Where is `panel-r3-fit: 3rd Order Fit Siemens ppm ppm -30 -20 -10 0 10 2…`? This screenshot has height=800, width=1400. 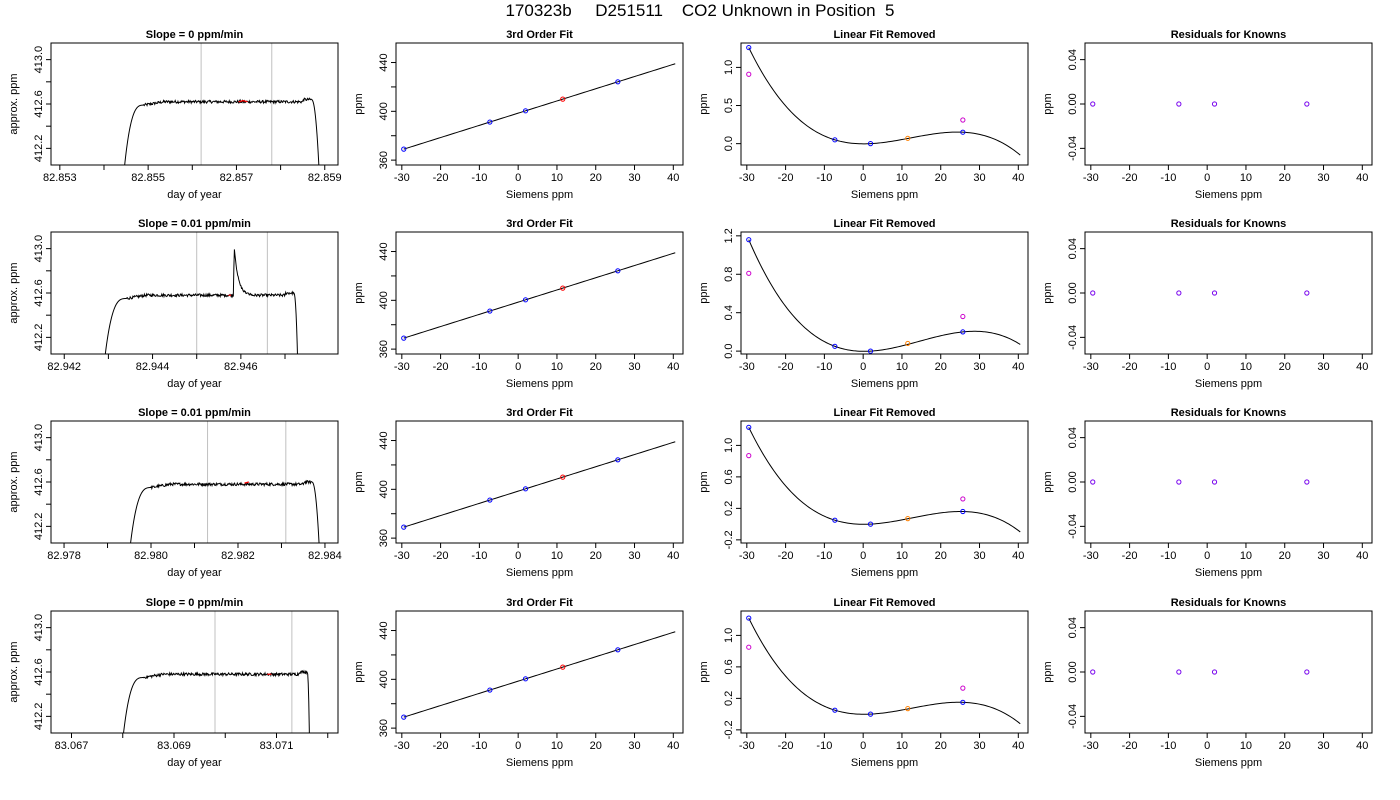 panel-r3-fit: 3rd Order Fit Siemens ppm ppm -30 -20 -10 0 10 2… is located at coordinates (518, 493).